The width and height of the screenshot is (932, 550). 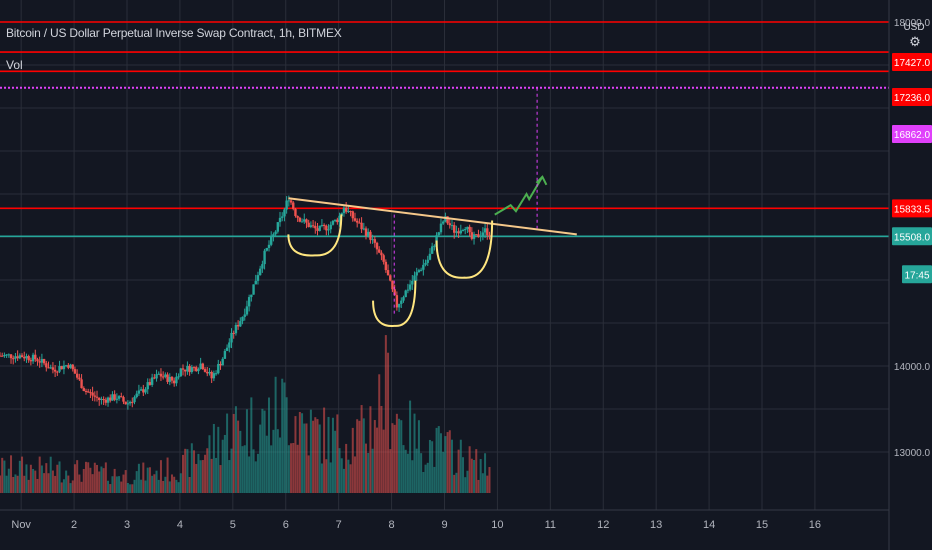 What do you see at coordinates (915, 41) in the screenshot?
I see `gear-icon: ⚙` at bounding box center [915, 41].